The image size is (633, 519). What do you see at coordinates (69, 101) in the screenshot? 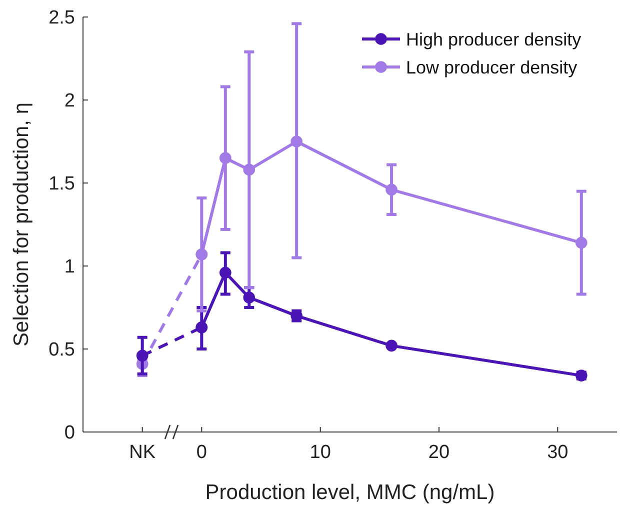
I see `y-tick-label: 2` at bounding box center [69, 101].